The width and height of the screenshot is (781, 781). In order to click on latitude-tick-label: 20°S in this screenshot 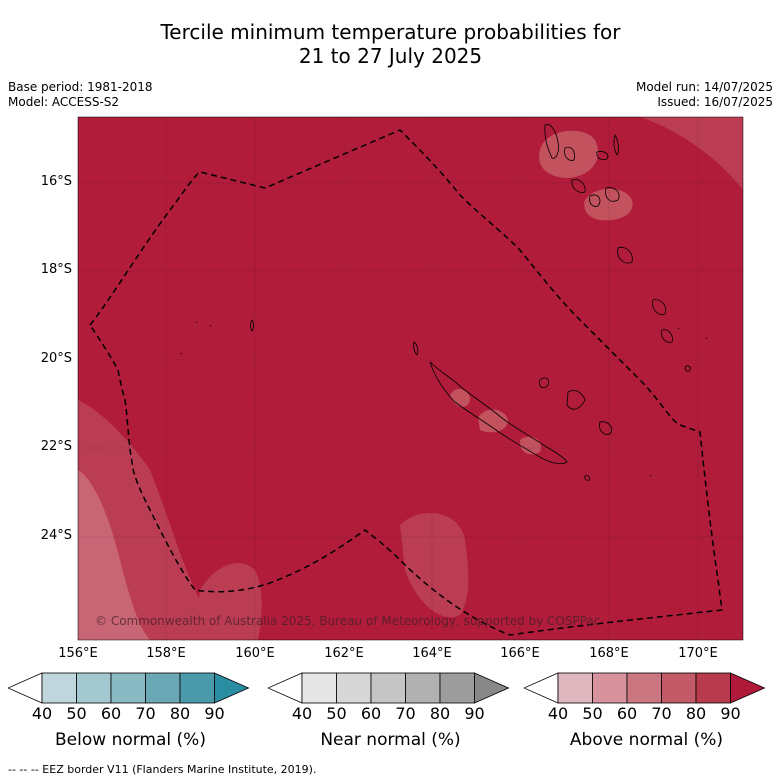, I will do `click(56, 358)`.